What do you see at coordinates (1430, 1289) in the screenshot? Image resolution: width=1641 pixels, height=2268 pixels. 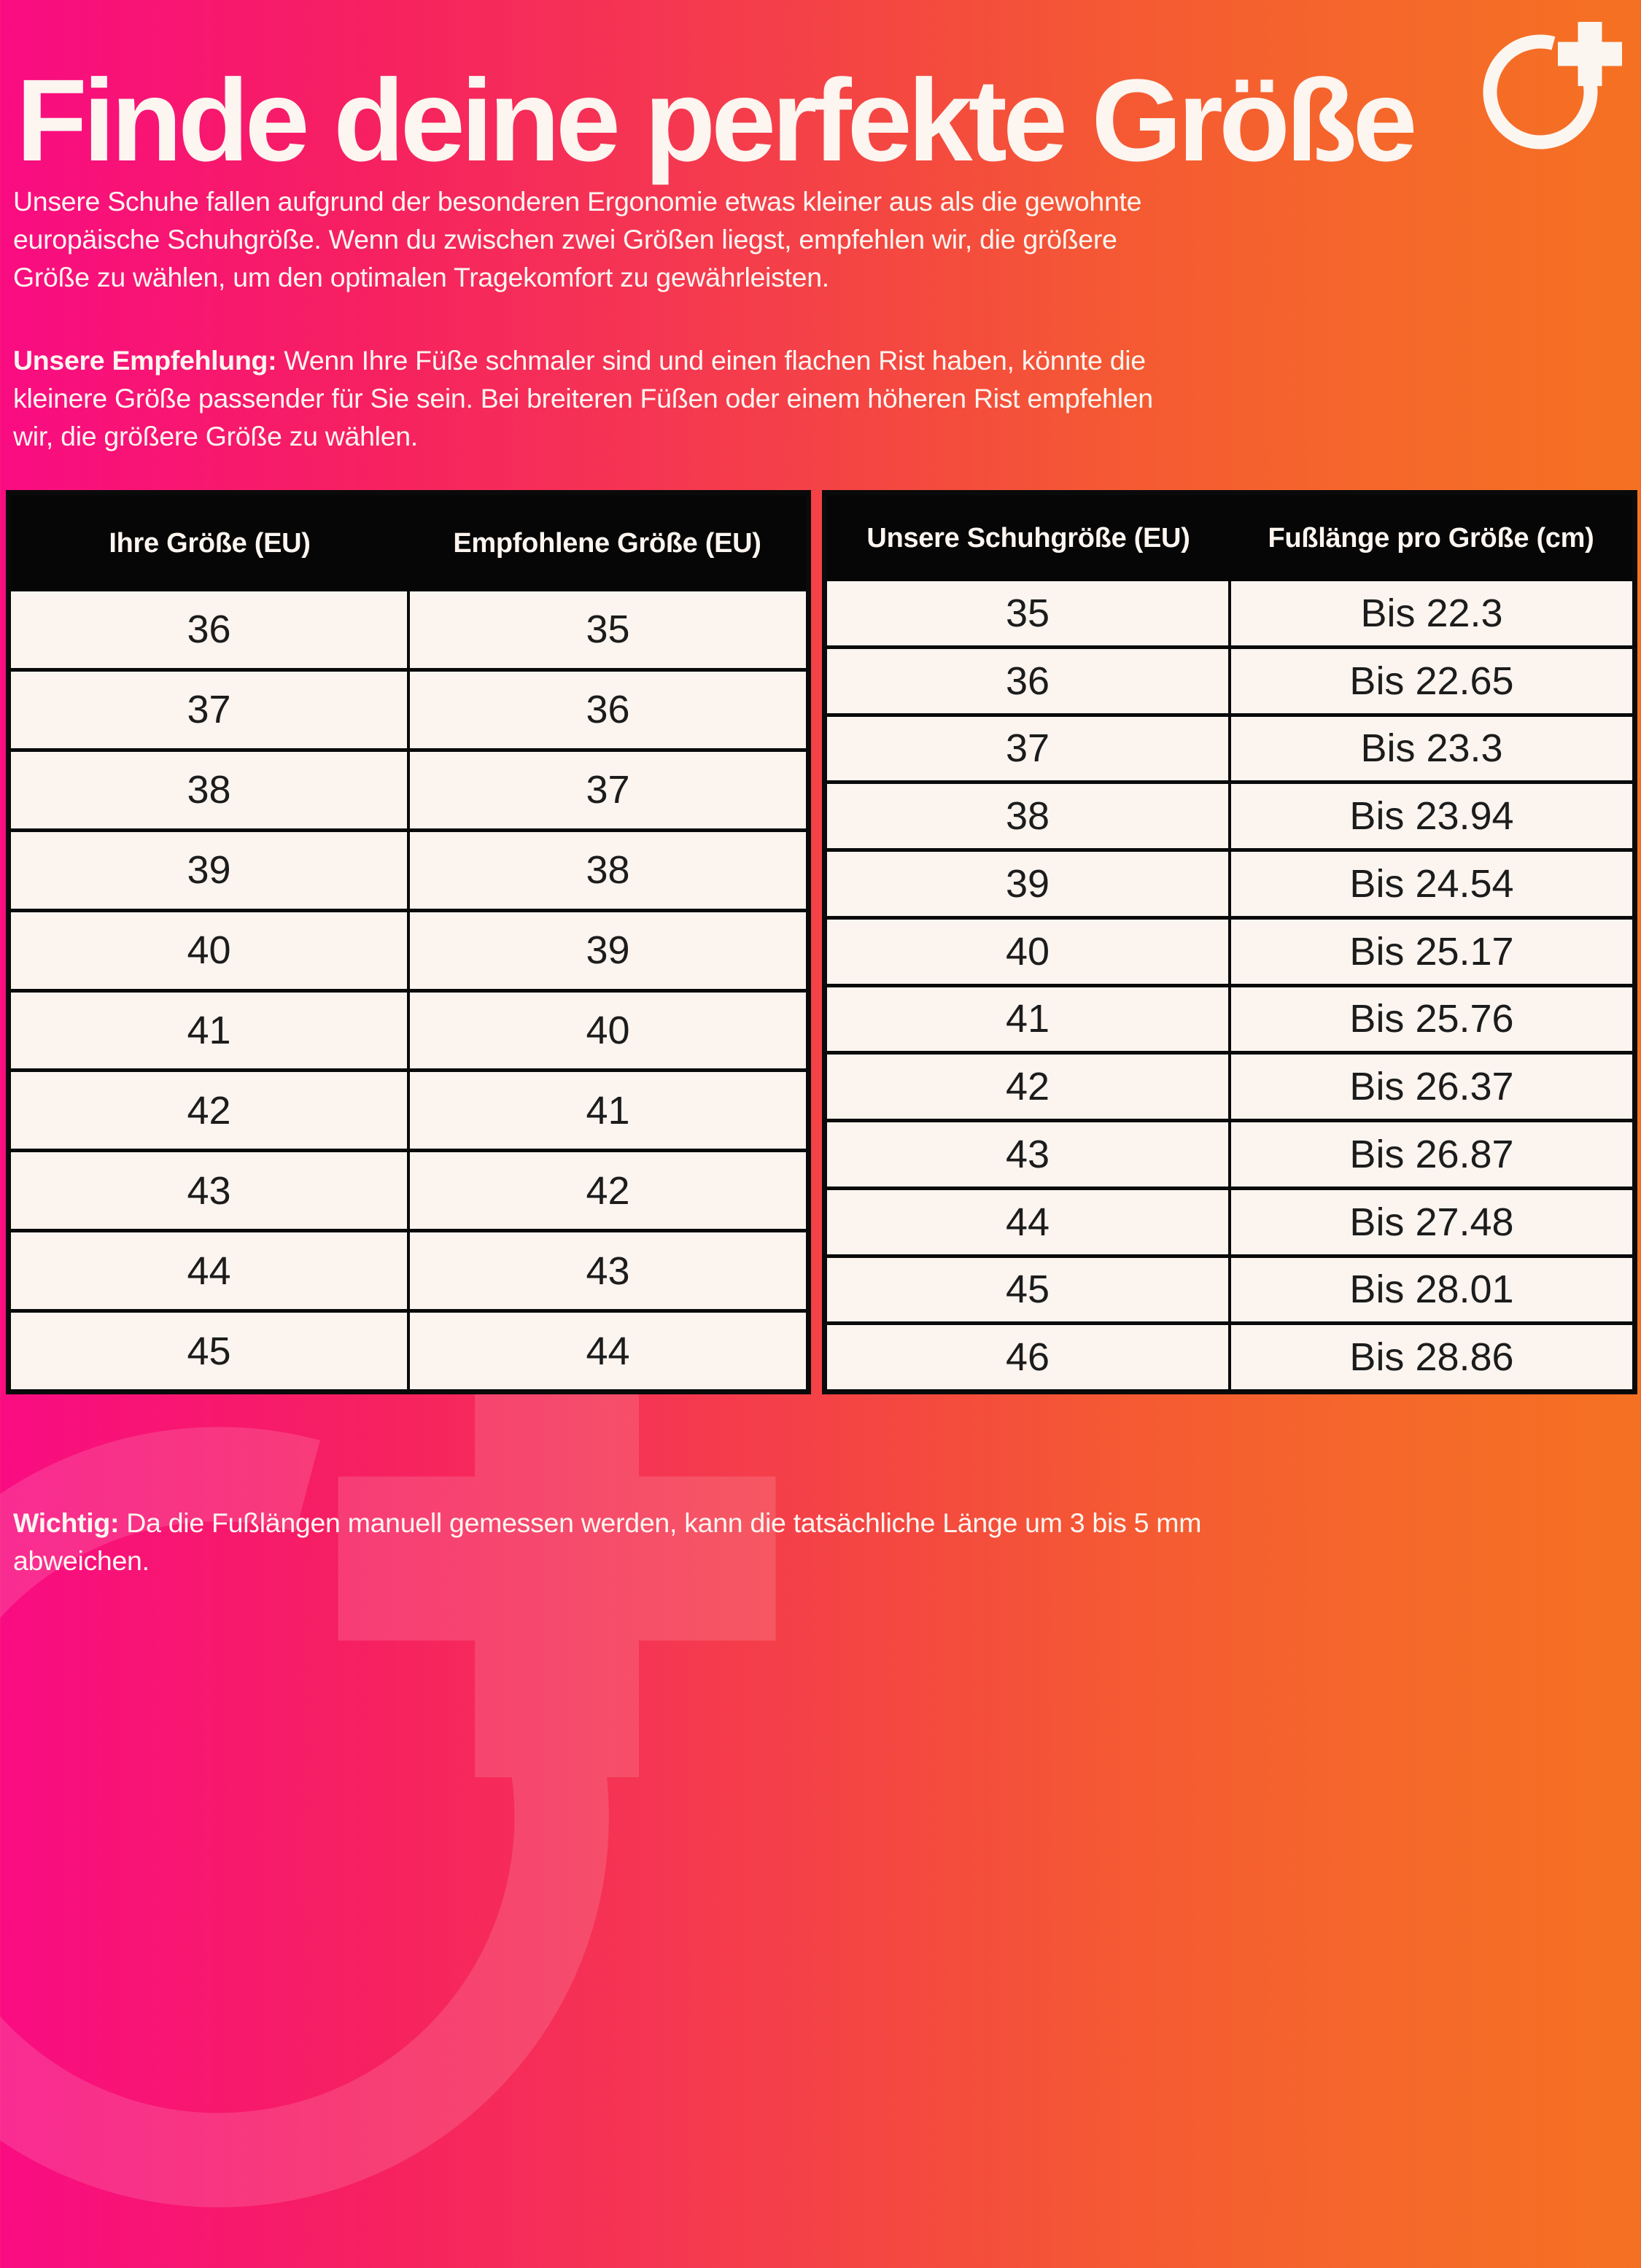 I see `length-cell: Bis 28.01` at bounding box center [1430, 1289].